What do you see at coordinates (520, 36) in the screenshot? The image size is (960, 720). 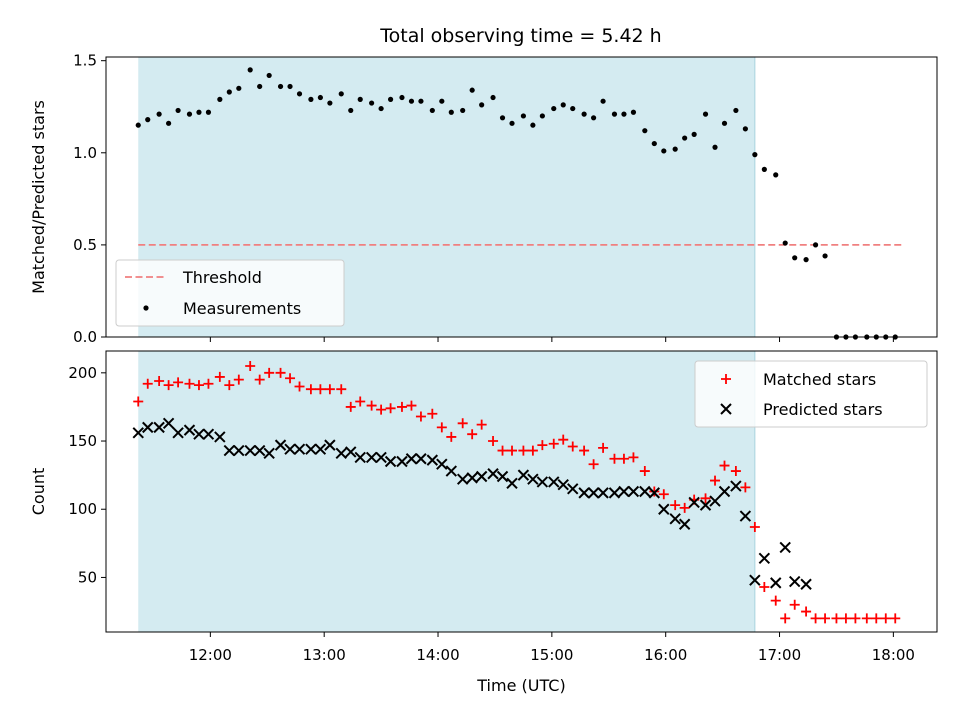 I see `chart-title: Total observing time = 5.42 h` at bounding box center [520, 36].